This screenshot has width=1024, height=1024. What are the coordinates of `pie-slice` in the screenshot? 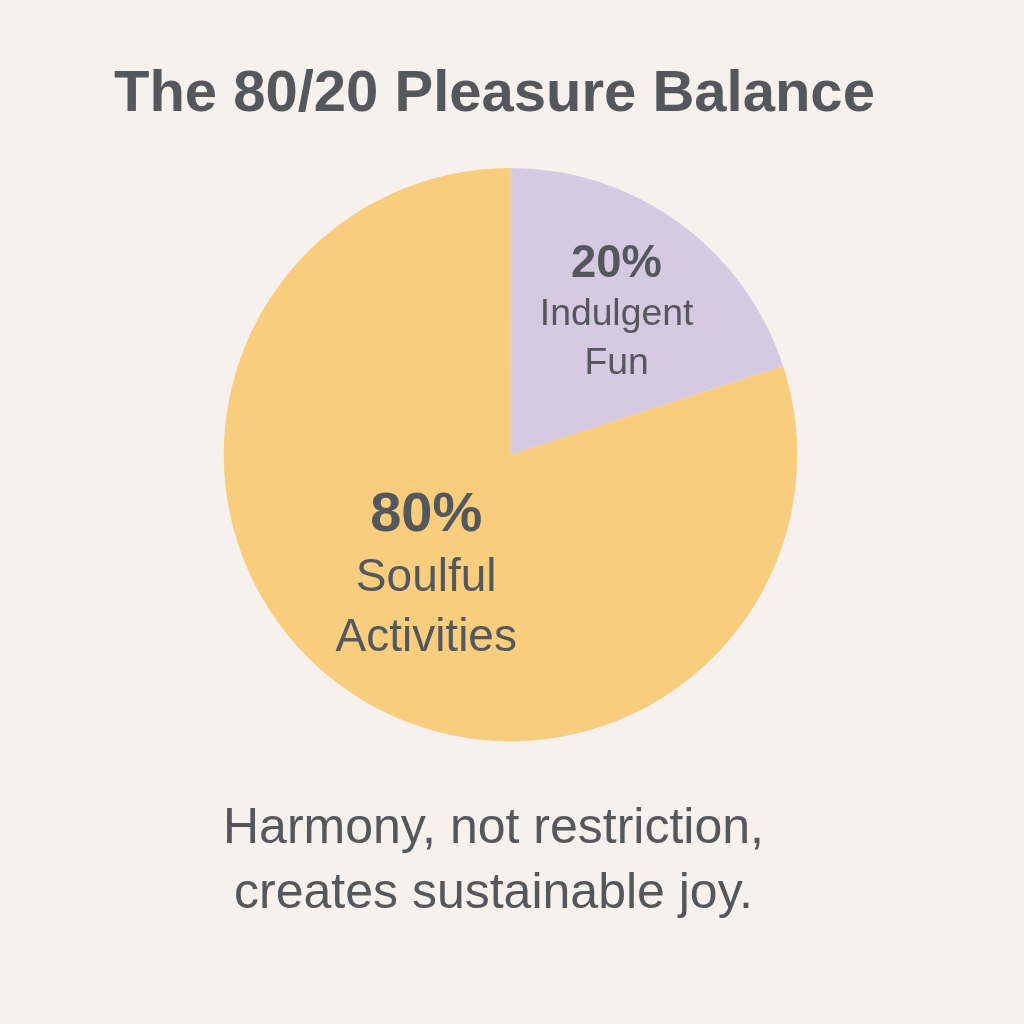 It's located at (647, 311).